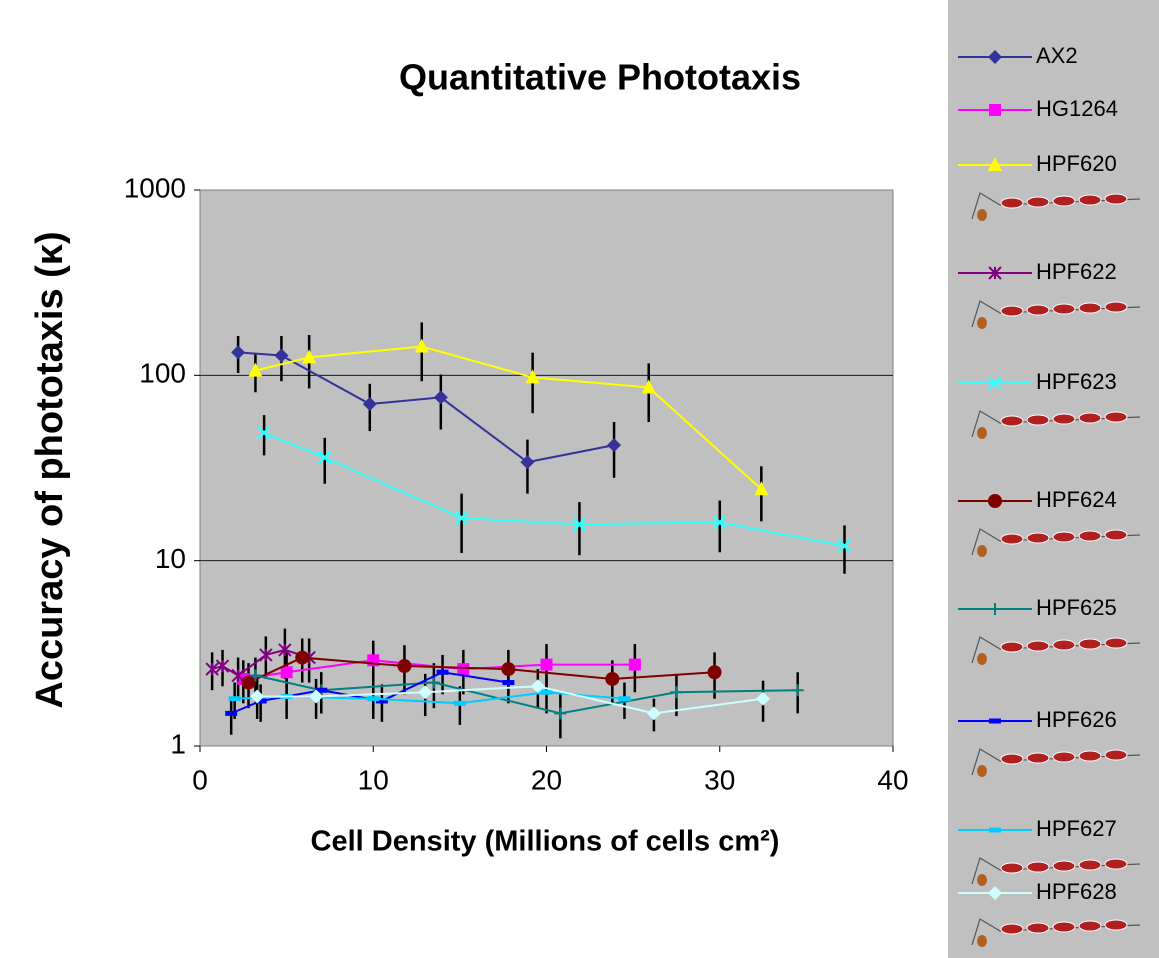 This screenshot has height=958, width=1159. Describe the element at coordinates (600, 77) in the screenshot. I see `chart-title: Quantitative Phototaxis` at that location.